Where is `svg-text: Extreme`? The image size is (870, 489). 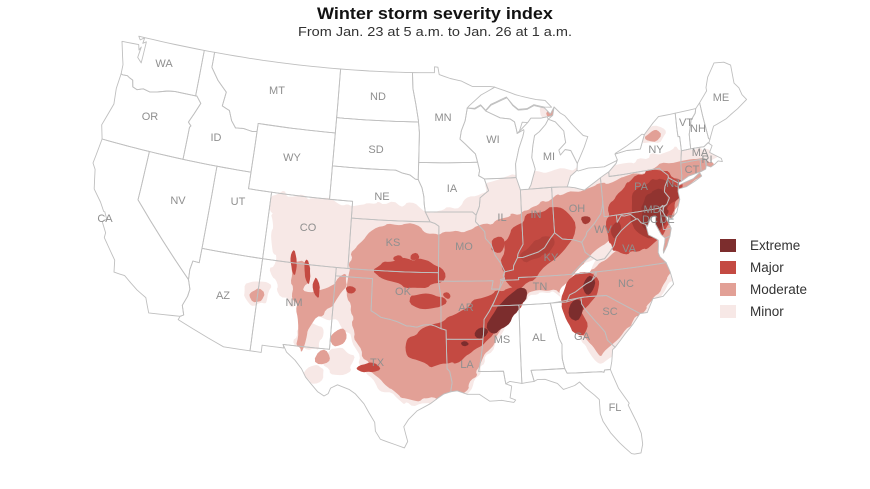 svg-text: Extreme is located at coordinates (775, 245).